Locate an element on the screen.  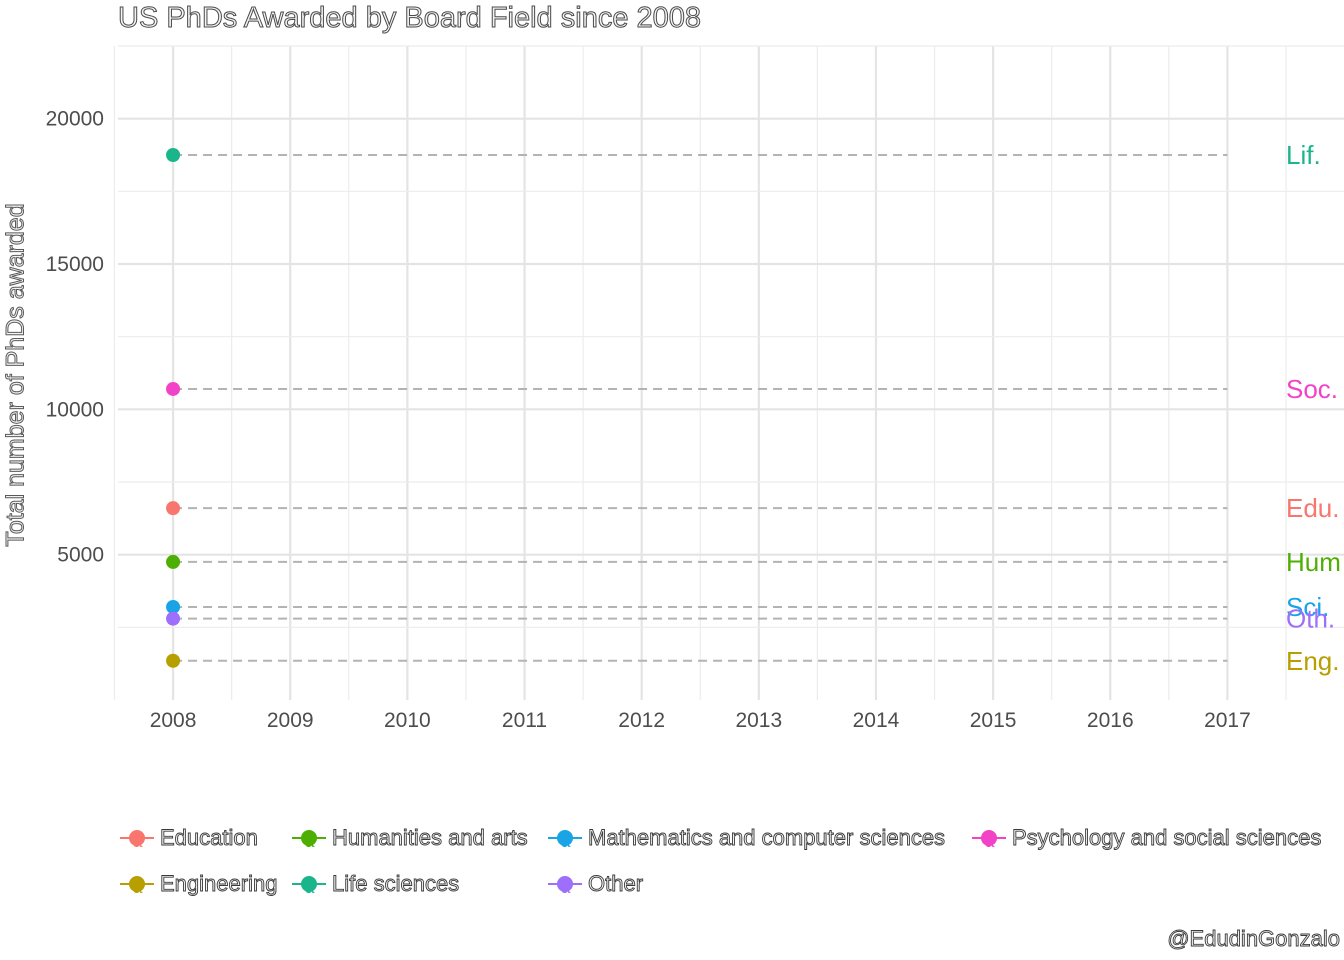
legend-label: Life sciences is located at coordinates (396, 884).